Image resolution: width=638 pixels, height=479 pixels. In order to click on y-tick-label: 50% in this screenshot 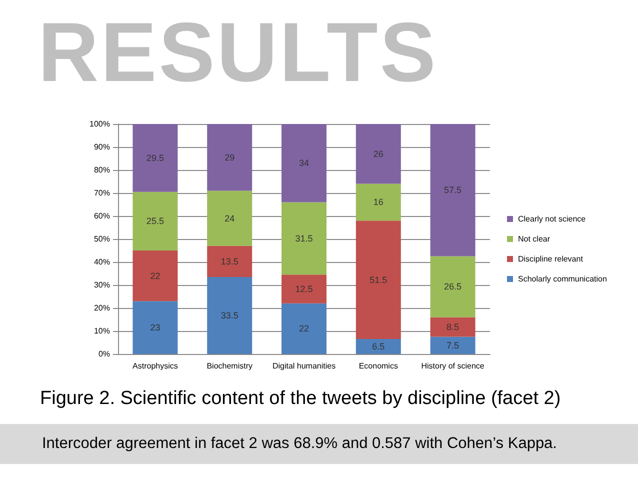, I will do `click(102, 239)`.